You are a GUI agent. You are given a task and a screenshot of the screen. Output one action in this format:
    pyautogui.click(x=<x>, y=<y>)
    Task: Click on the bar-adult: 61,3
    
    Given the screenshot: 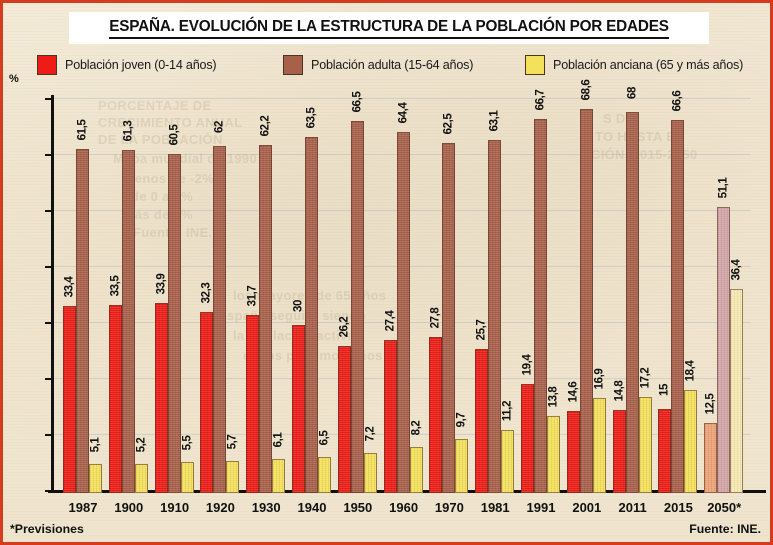 What is the action you would take?
    pyautogui.click(x=128, y=306)
    